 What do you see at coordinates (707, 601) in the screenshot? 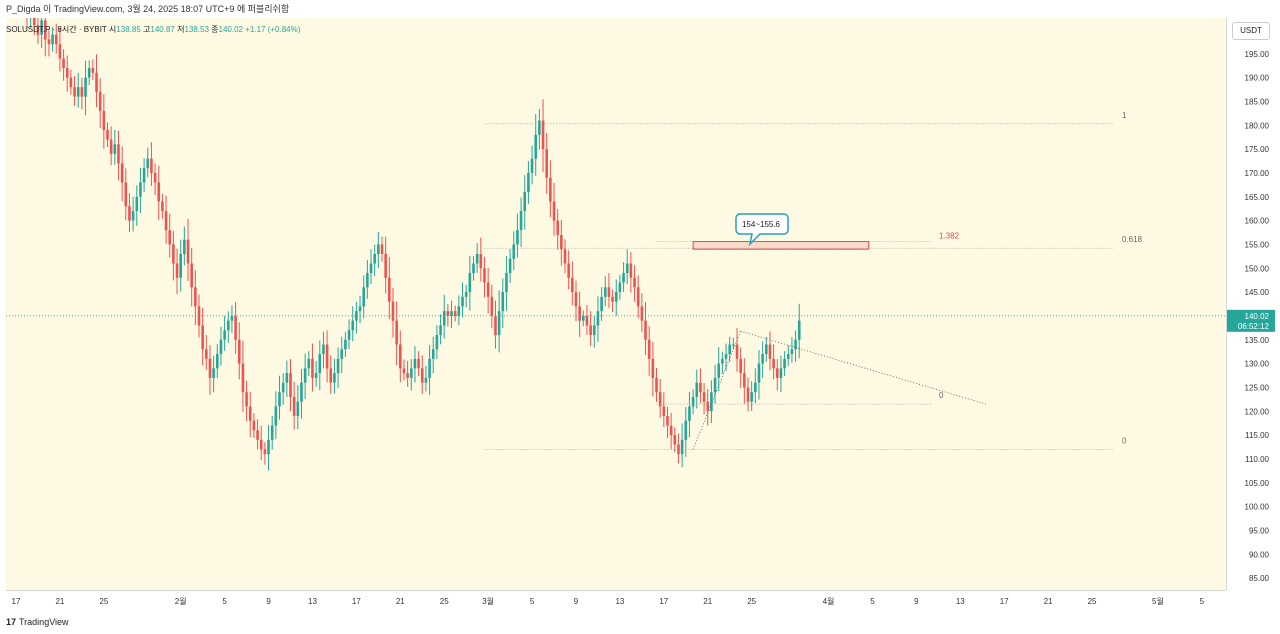
I see `time-tick-label: 21` at bounding box center [707, 601].